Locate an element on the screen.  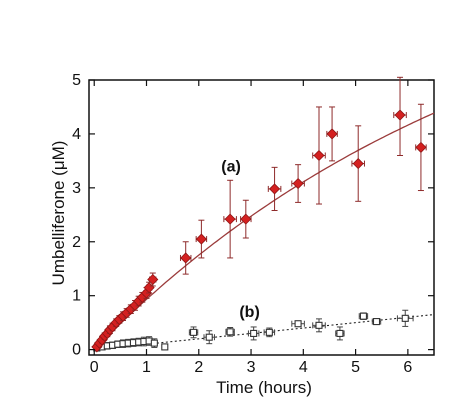
series-b is located at coordinates (253, 330).